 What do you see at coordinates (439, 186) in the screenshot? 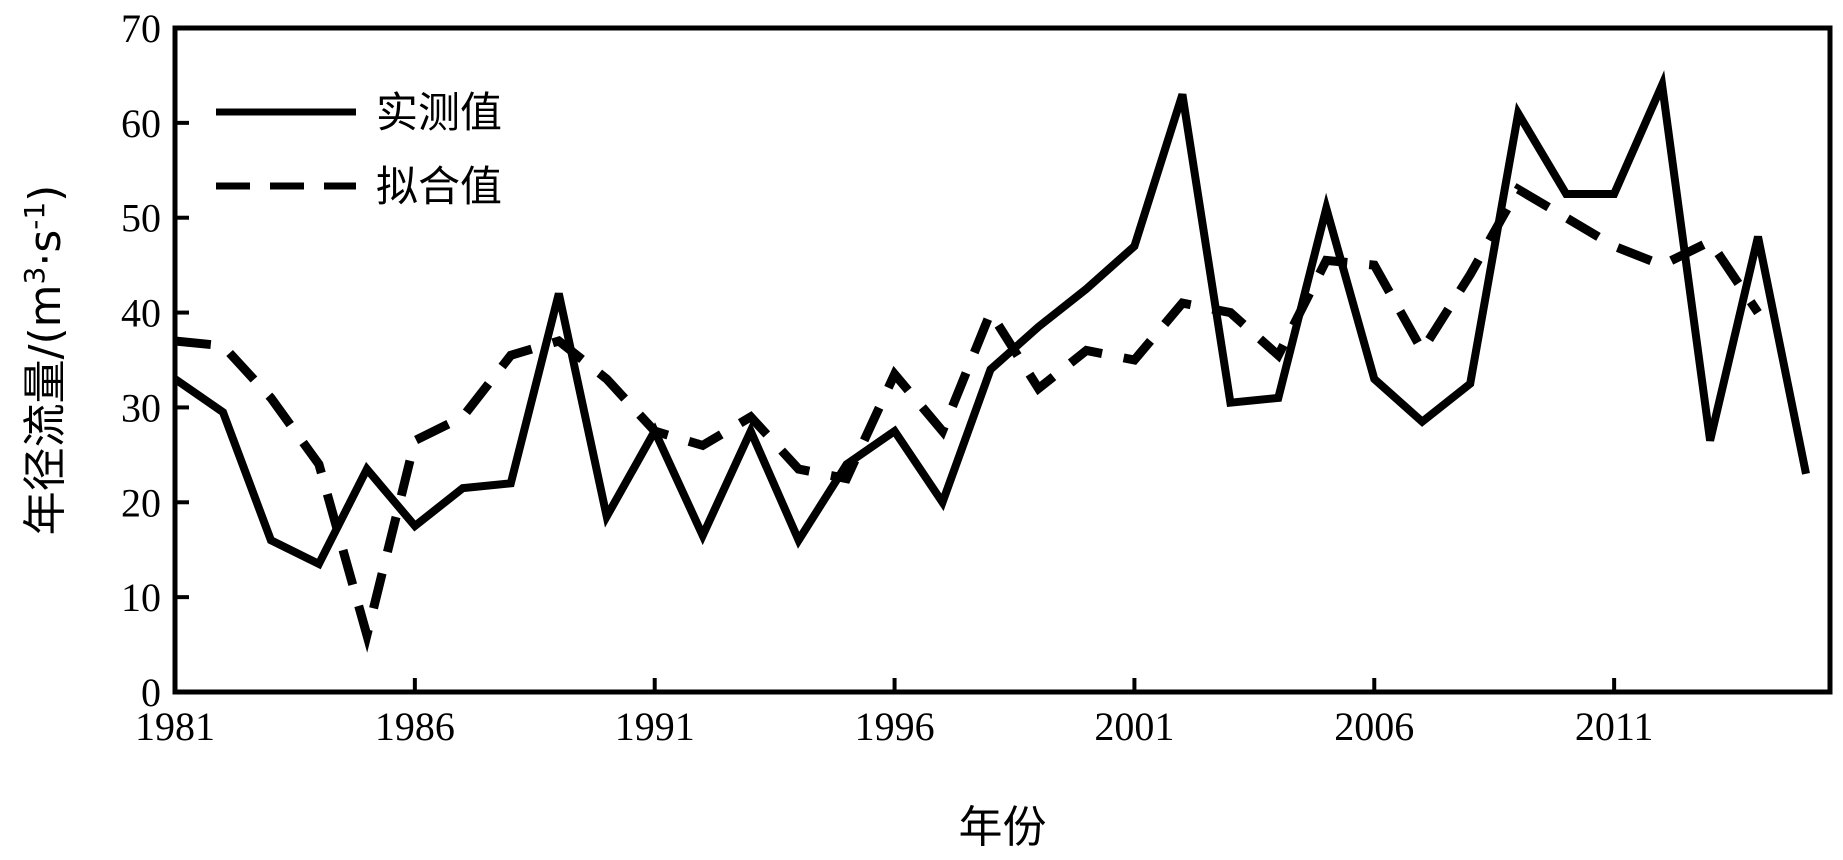
I see `legend-label-fitted: 拟合值` at bounding box center [439, 186].